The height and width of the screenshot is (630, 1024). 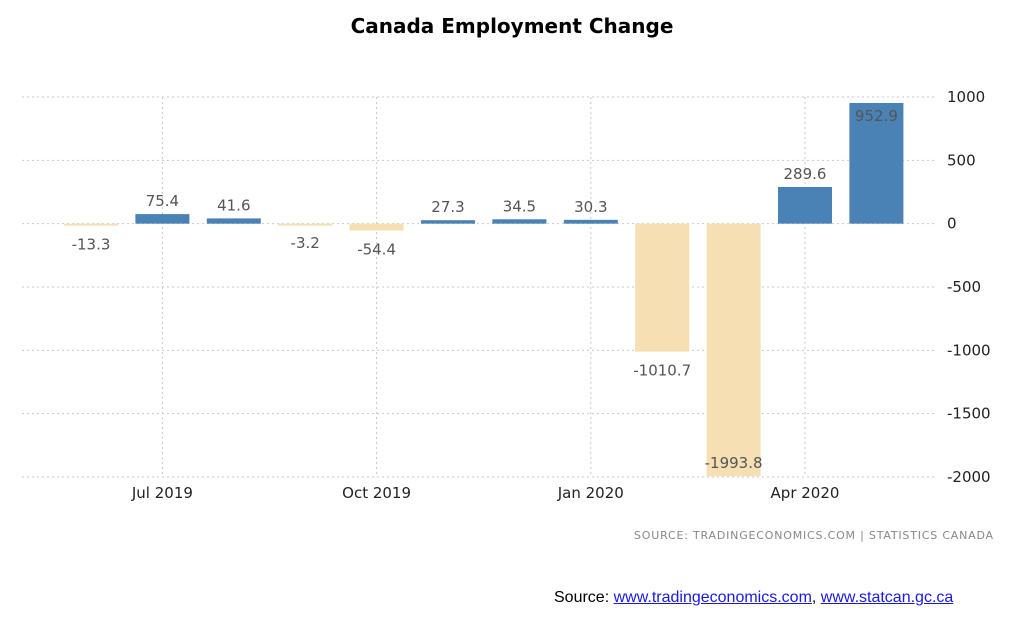 What do you see at coordinates (887, 597) in the screenshot?
I see `statcan-link: www.statcan.gc.ca` at bounding box center [887, 597].